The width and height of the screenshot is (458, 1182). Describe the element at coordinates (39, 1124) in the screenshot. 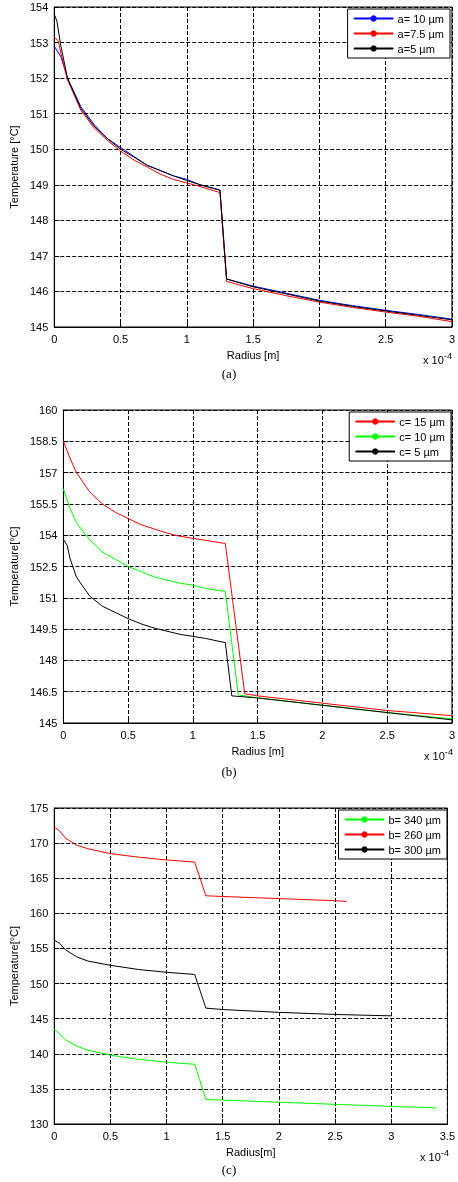

I see `y-tick-label: 130` at that location.